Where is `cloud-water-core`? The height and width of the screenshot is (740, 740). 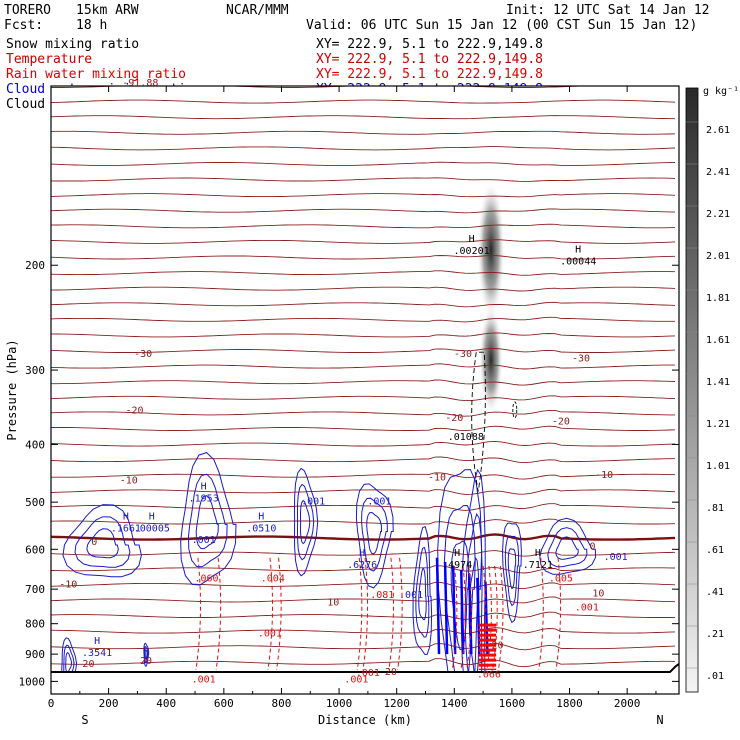 cloud-water-core is located at coordinates (438, 606).